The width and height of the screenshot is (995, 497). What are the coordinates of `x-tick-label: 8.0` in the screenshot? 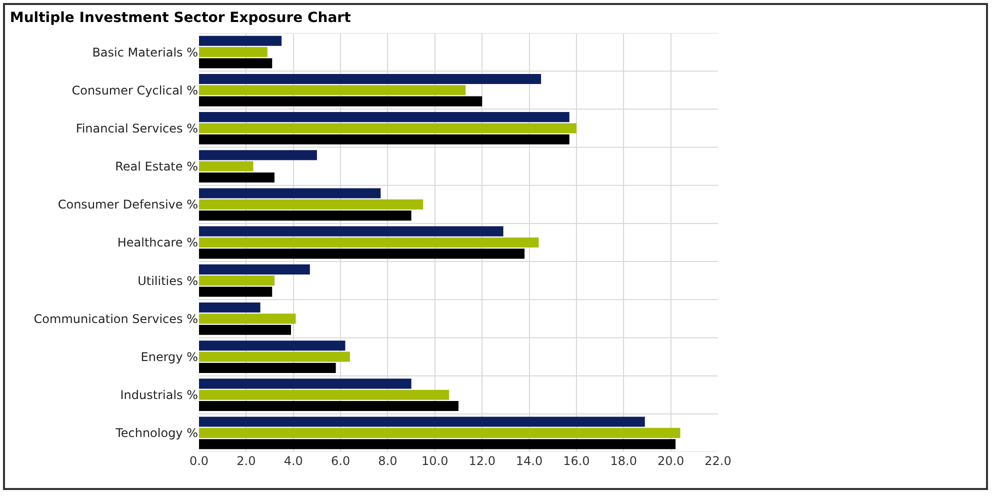 It's located at (388, 461).